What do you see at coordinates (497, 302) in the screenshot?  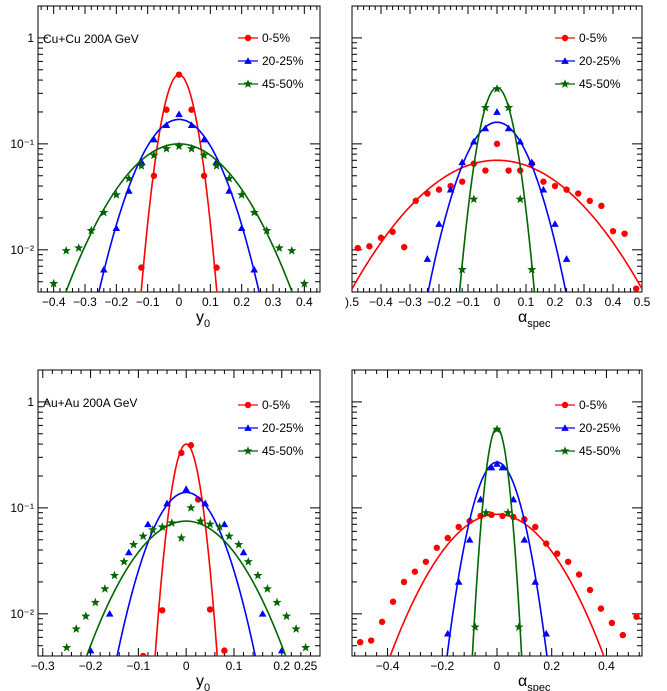 I see `x-tick-label: 0` at bounding box center [497, 302].